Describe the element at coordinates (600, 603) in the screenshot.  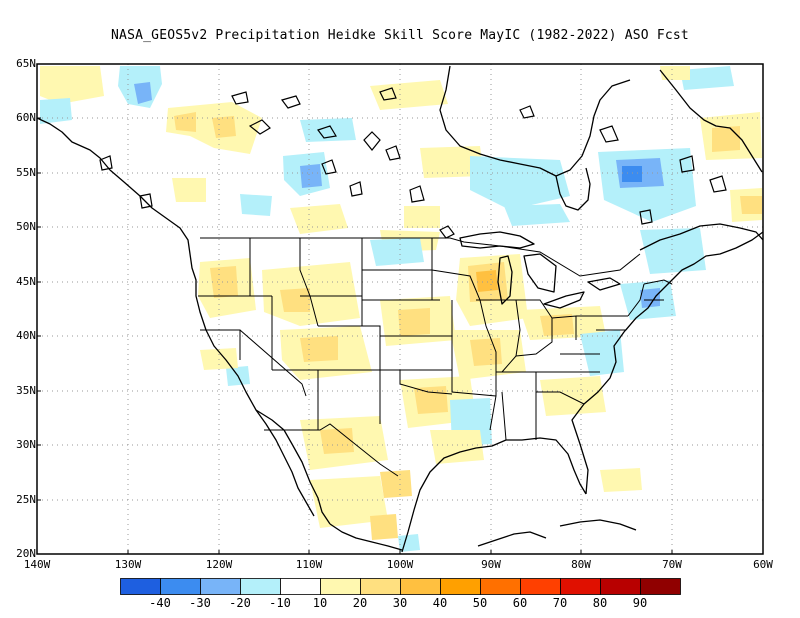
I see `colorbar-label: 80` at that location.